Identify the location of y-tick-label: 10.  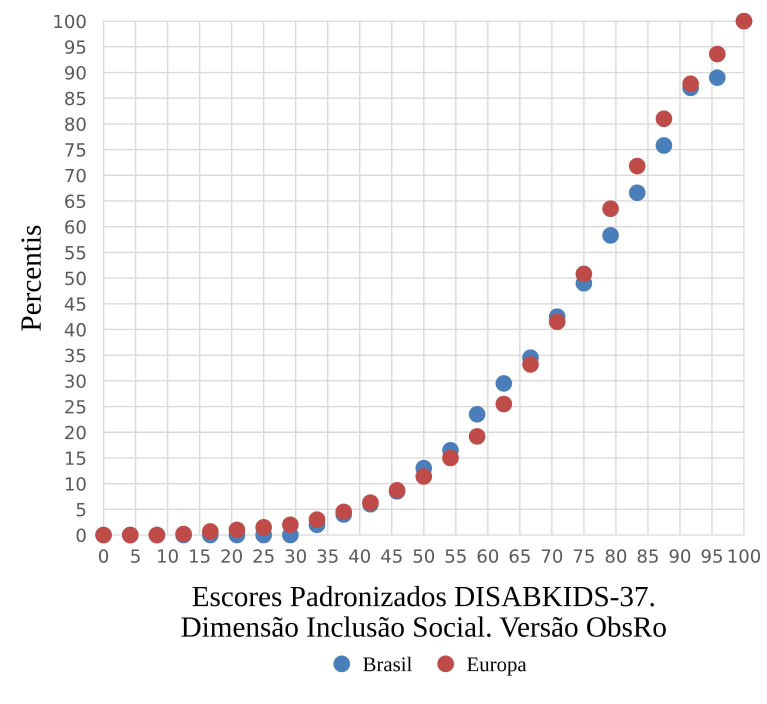
(76, 484).